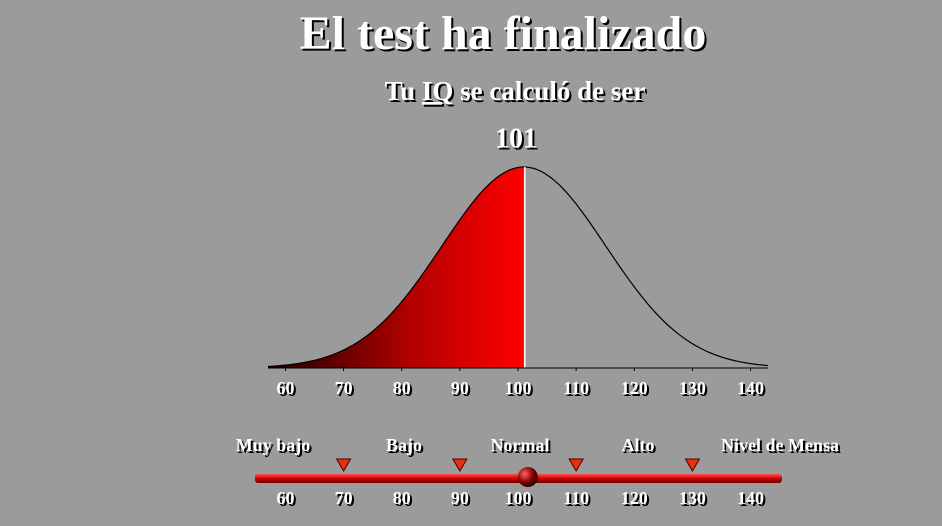 The image size is (942, 526). I want to click on x-tick-label: 140, so click(750, 388).